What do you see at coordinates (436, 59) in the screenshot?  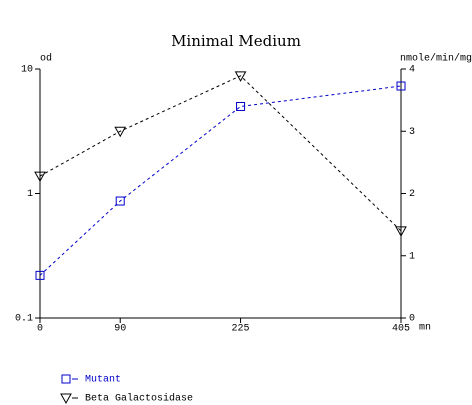 I see `y2-axis-label: nmole/min/mg` at bounding box center [436, 59].